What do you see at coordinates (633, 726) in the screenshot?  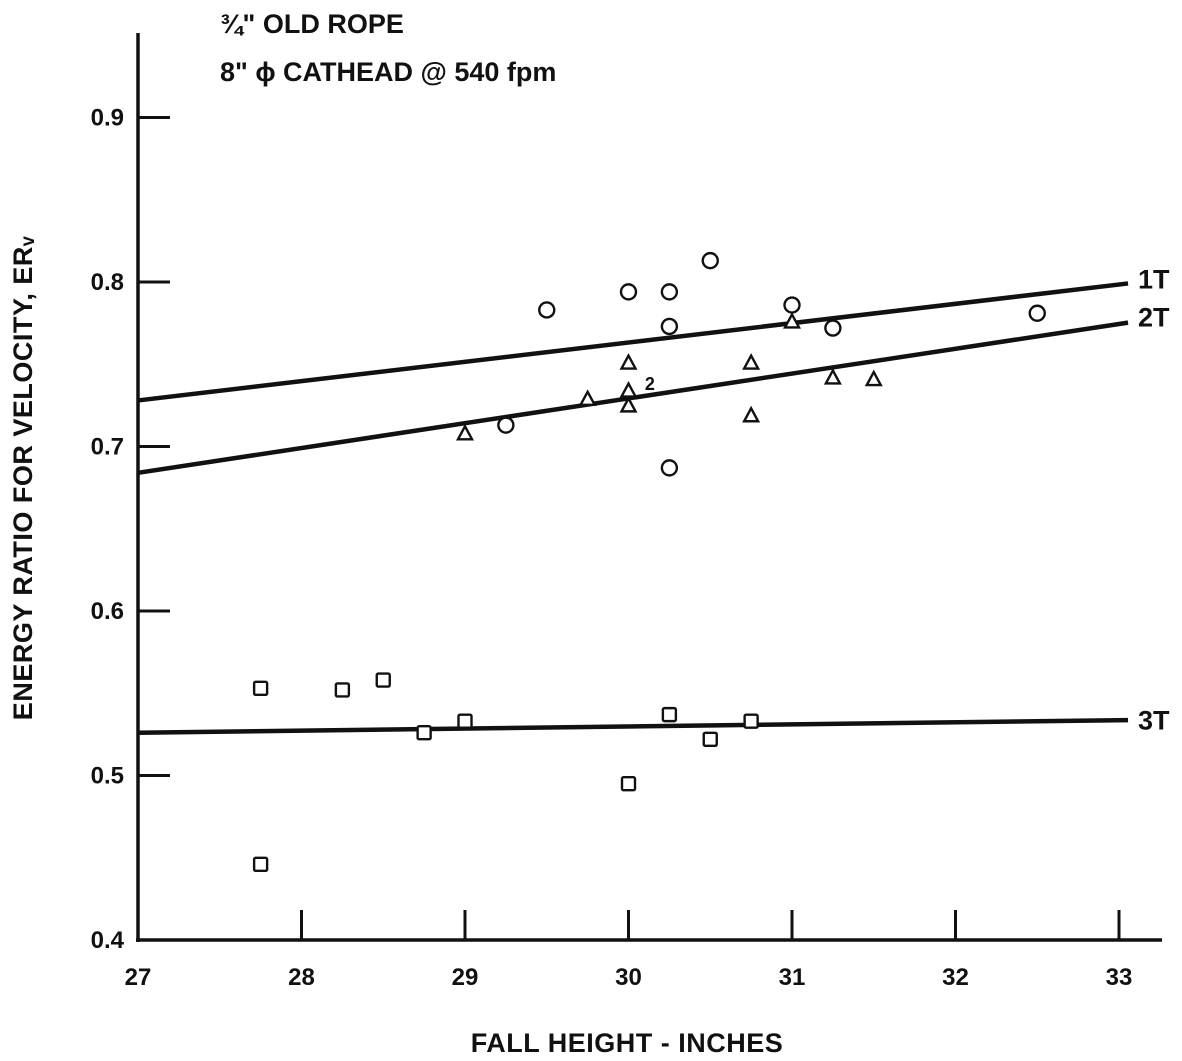 I see `fit-line-3t` at bounding box center [633, 726].